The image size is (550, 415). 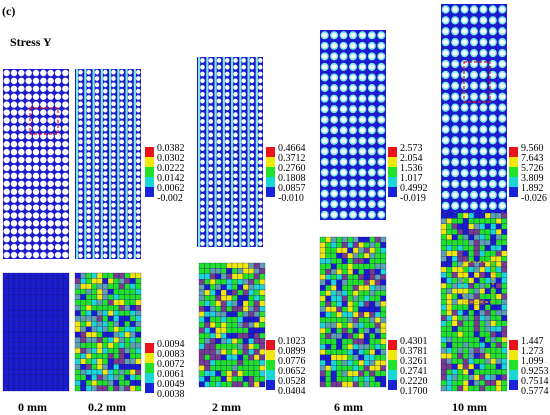 I want to click on legend-tick-label: 0.0061, so click(x=171, y=374).